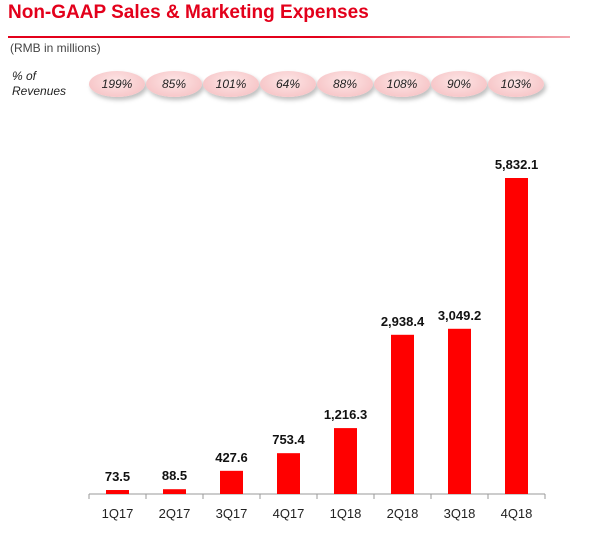  I want to click on percent-pill-2q17: 85%, so click(174, 84).